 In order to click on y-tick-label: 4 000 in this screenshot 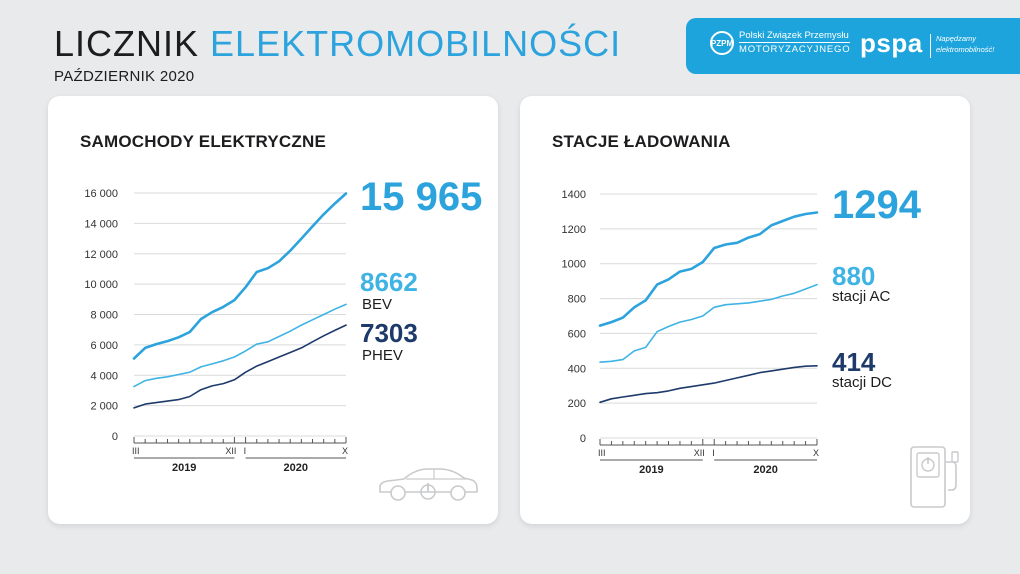, I will do `click(104, 376)`.